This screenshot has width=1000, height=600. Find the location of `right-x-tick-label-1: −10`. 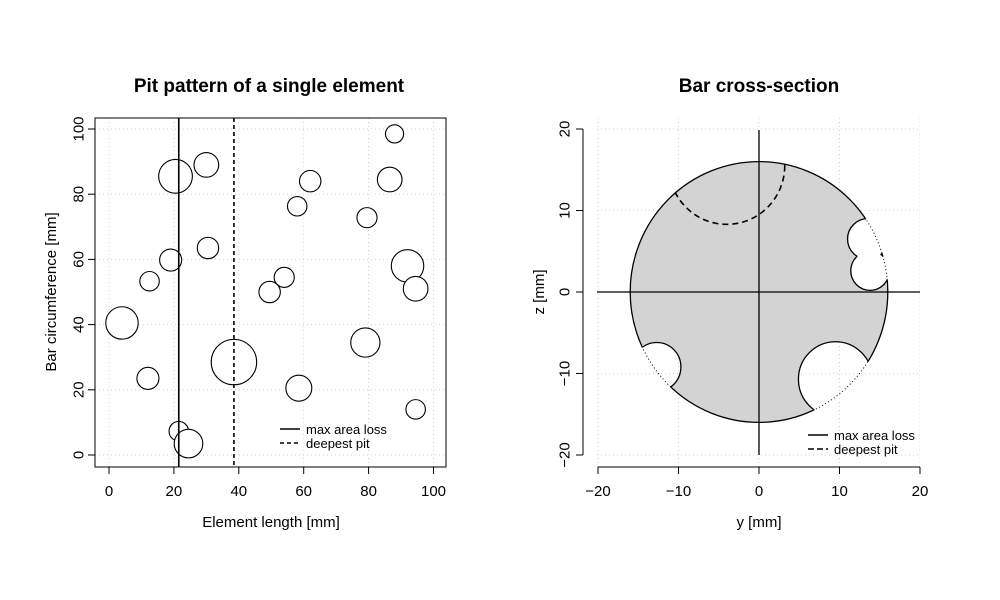

right-x-tick-label-1: −10 is located at coordinates (678, 491).